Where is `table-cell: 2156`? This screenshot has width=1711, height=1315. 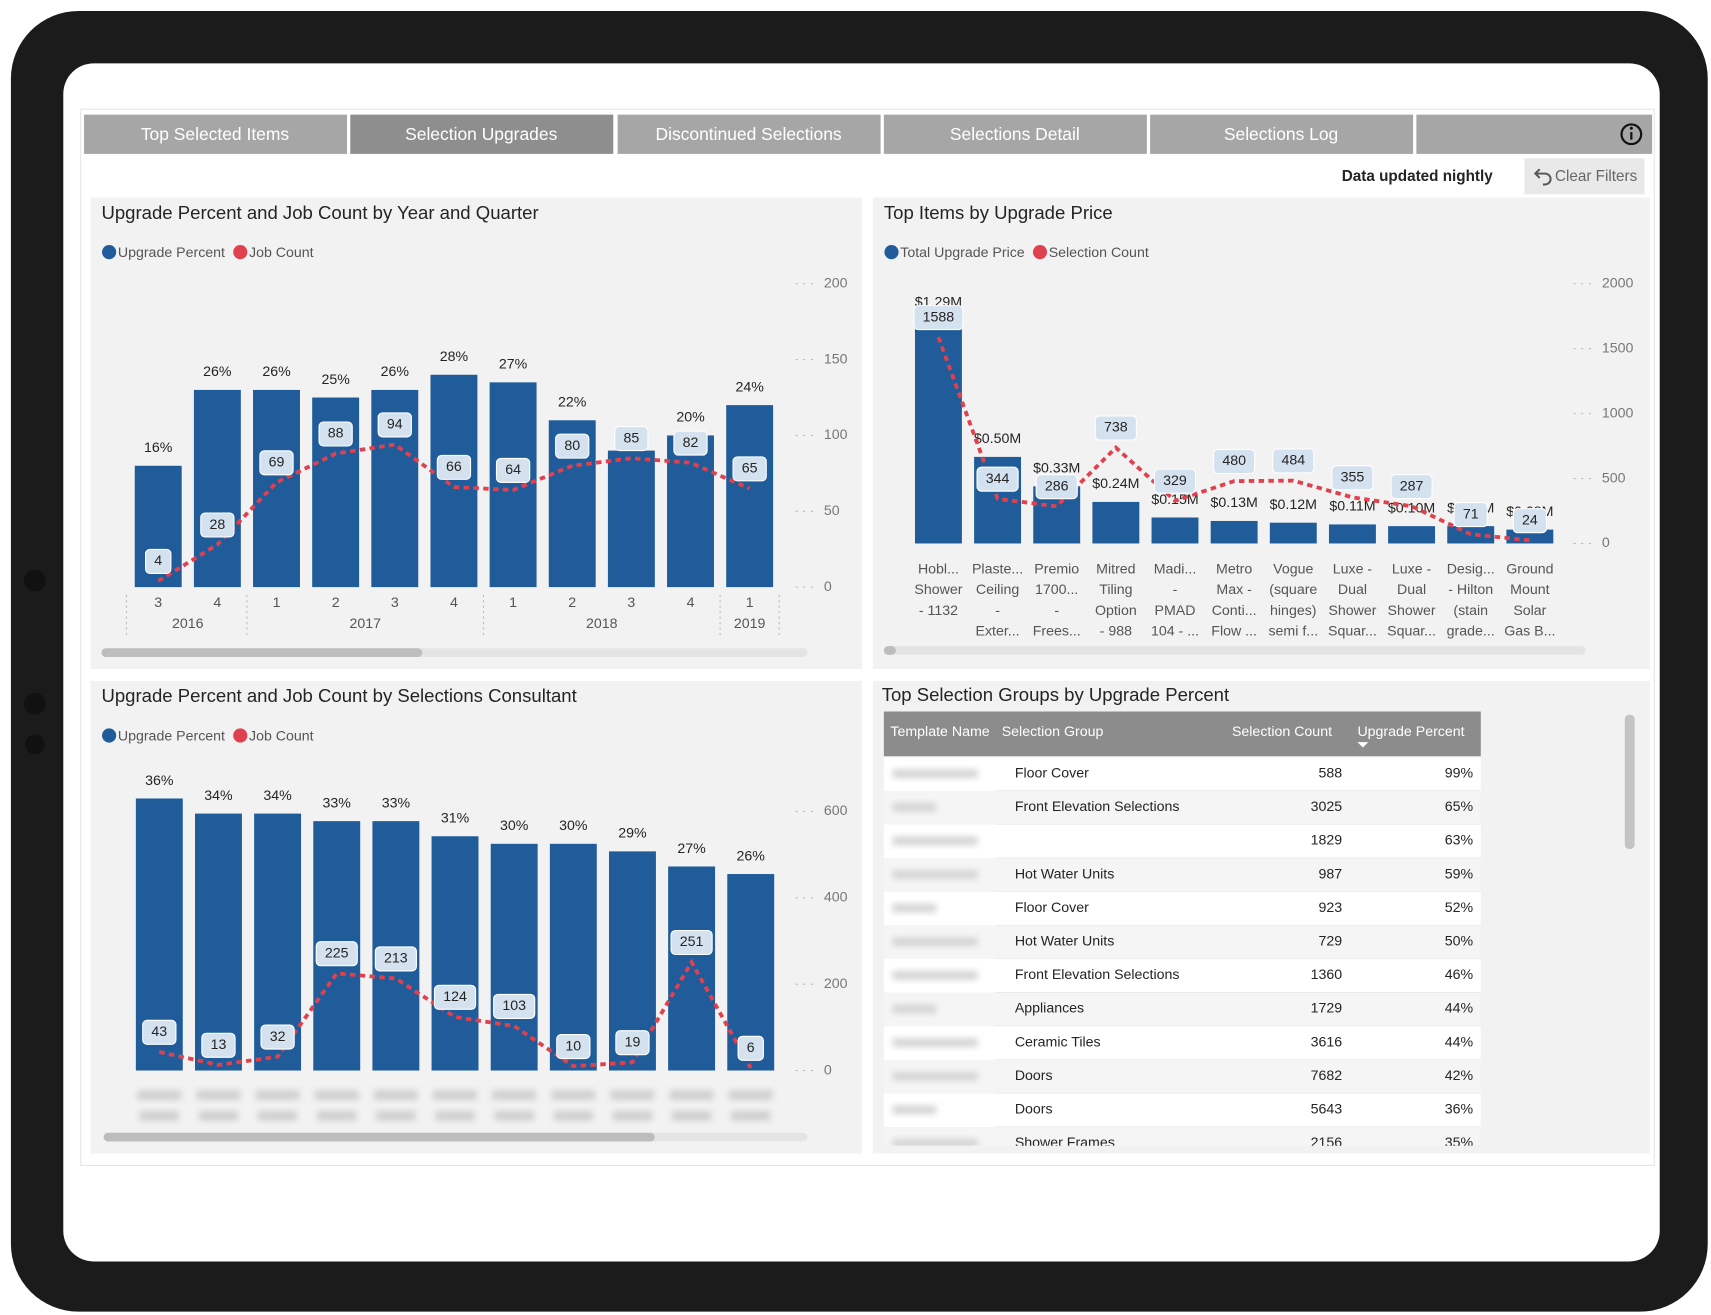
table-cell: 2156 is located at coordinates (1327, 1143).